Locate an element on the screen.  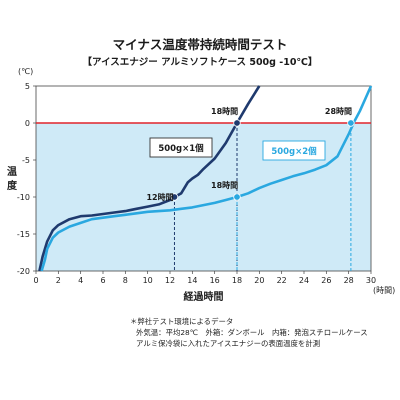
x-axis-unit: (時間) is located at coordinates (384, 290).